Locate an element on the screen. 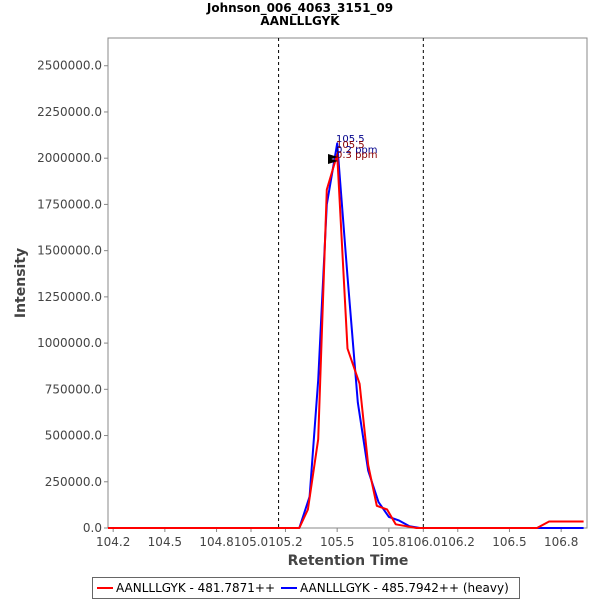 The width and height of the screenshot is (600, 600). y-tick-label: 2500000.0 is located at coordinates (69, 66).